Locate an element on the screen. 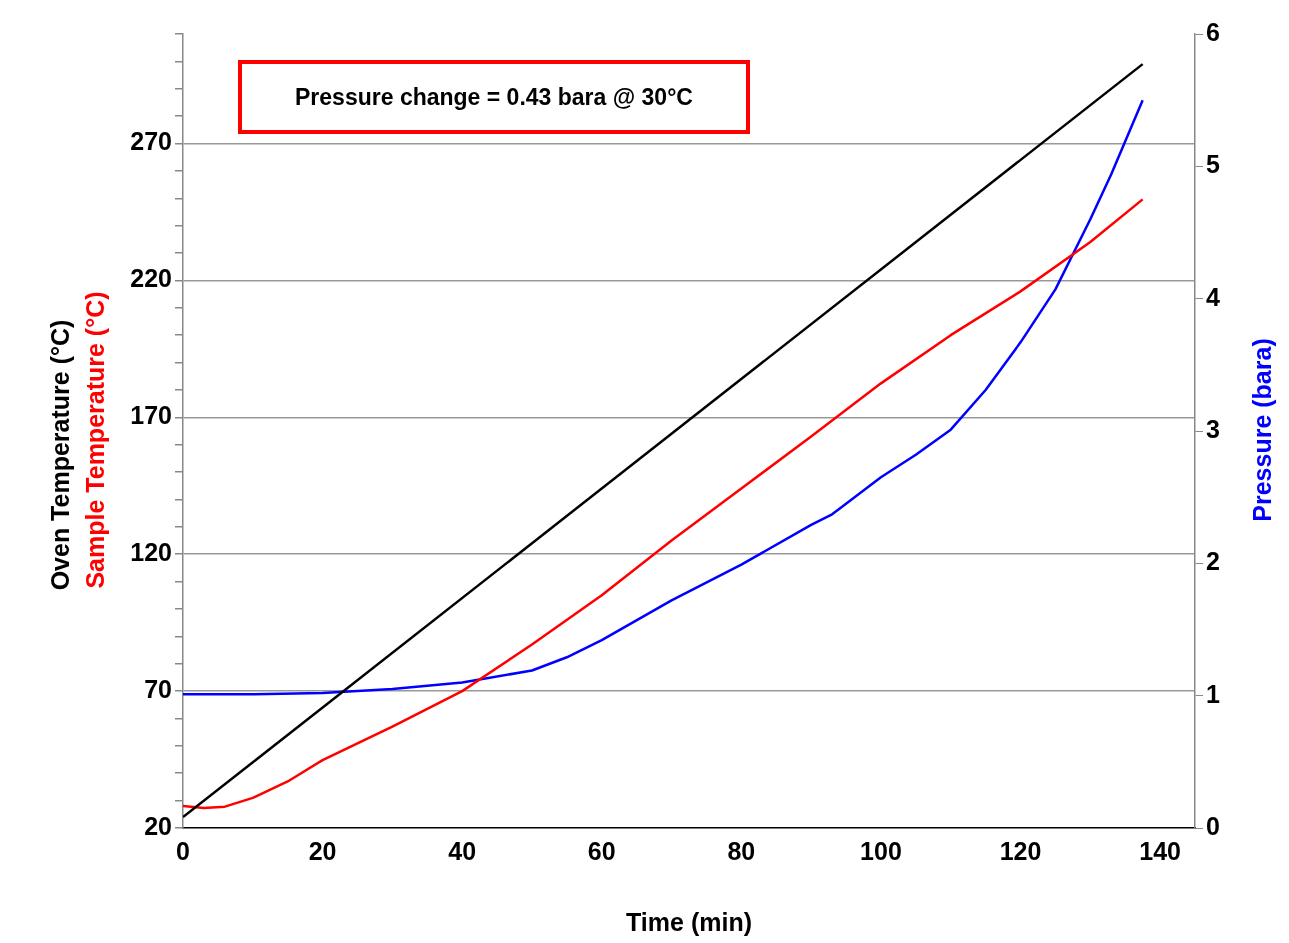  y-tick-label: 270 is located at coordinates (151, 141).